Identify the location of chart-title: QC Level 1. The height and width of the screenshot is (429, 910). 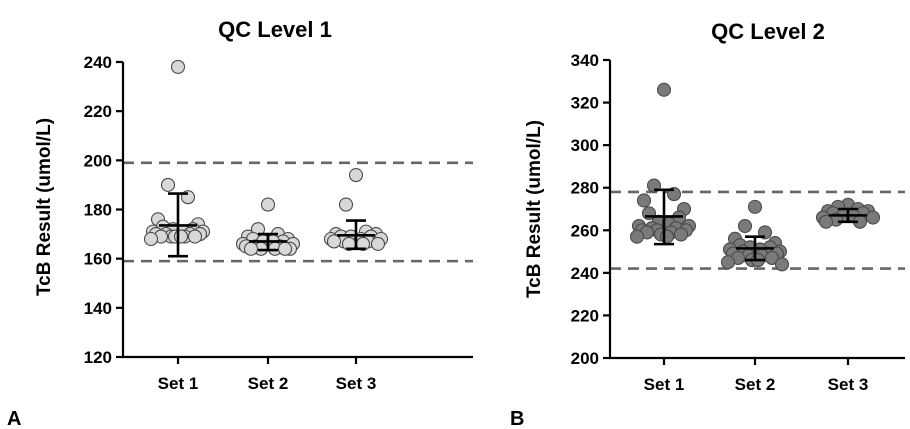
(275, 29).